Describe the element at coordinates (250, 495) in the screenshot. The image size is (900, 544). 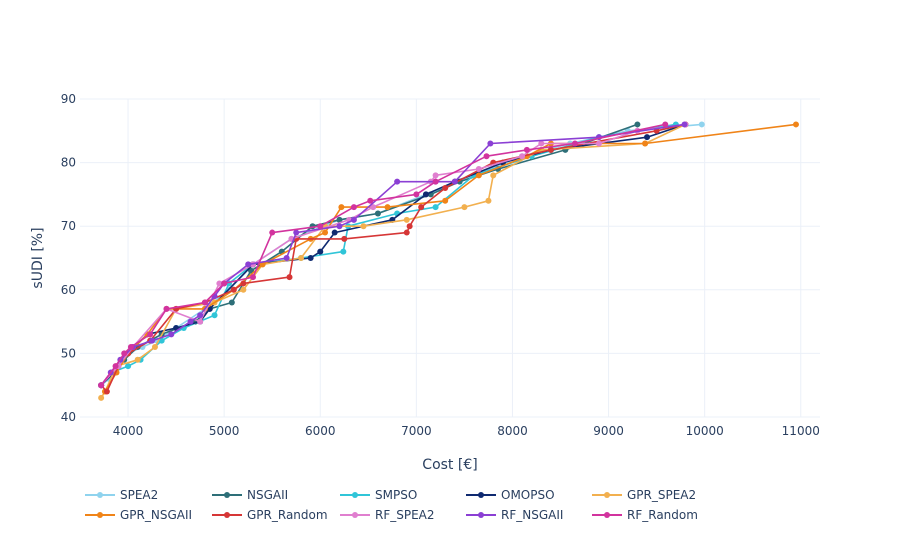
I see `legend-item-nsgaii: NSGAII` at that location.